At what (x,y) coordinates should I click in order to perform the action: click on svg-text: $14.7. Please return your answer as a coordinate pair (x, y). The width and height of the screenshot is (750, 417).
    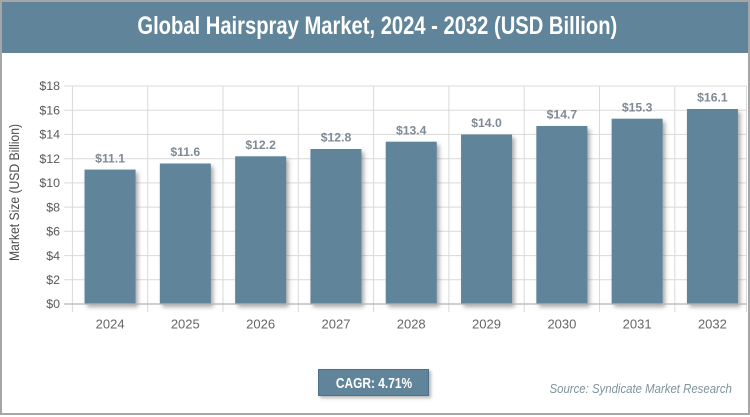
    Looking at the image, I should click on (562, 115).